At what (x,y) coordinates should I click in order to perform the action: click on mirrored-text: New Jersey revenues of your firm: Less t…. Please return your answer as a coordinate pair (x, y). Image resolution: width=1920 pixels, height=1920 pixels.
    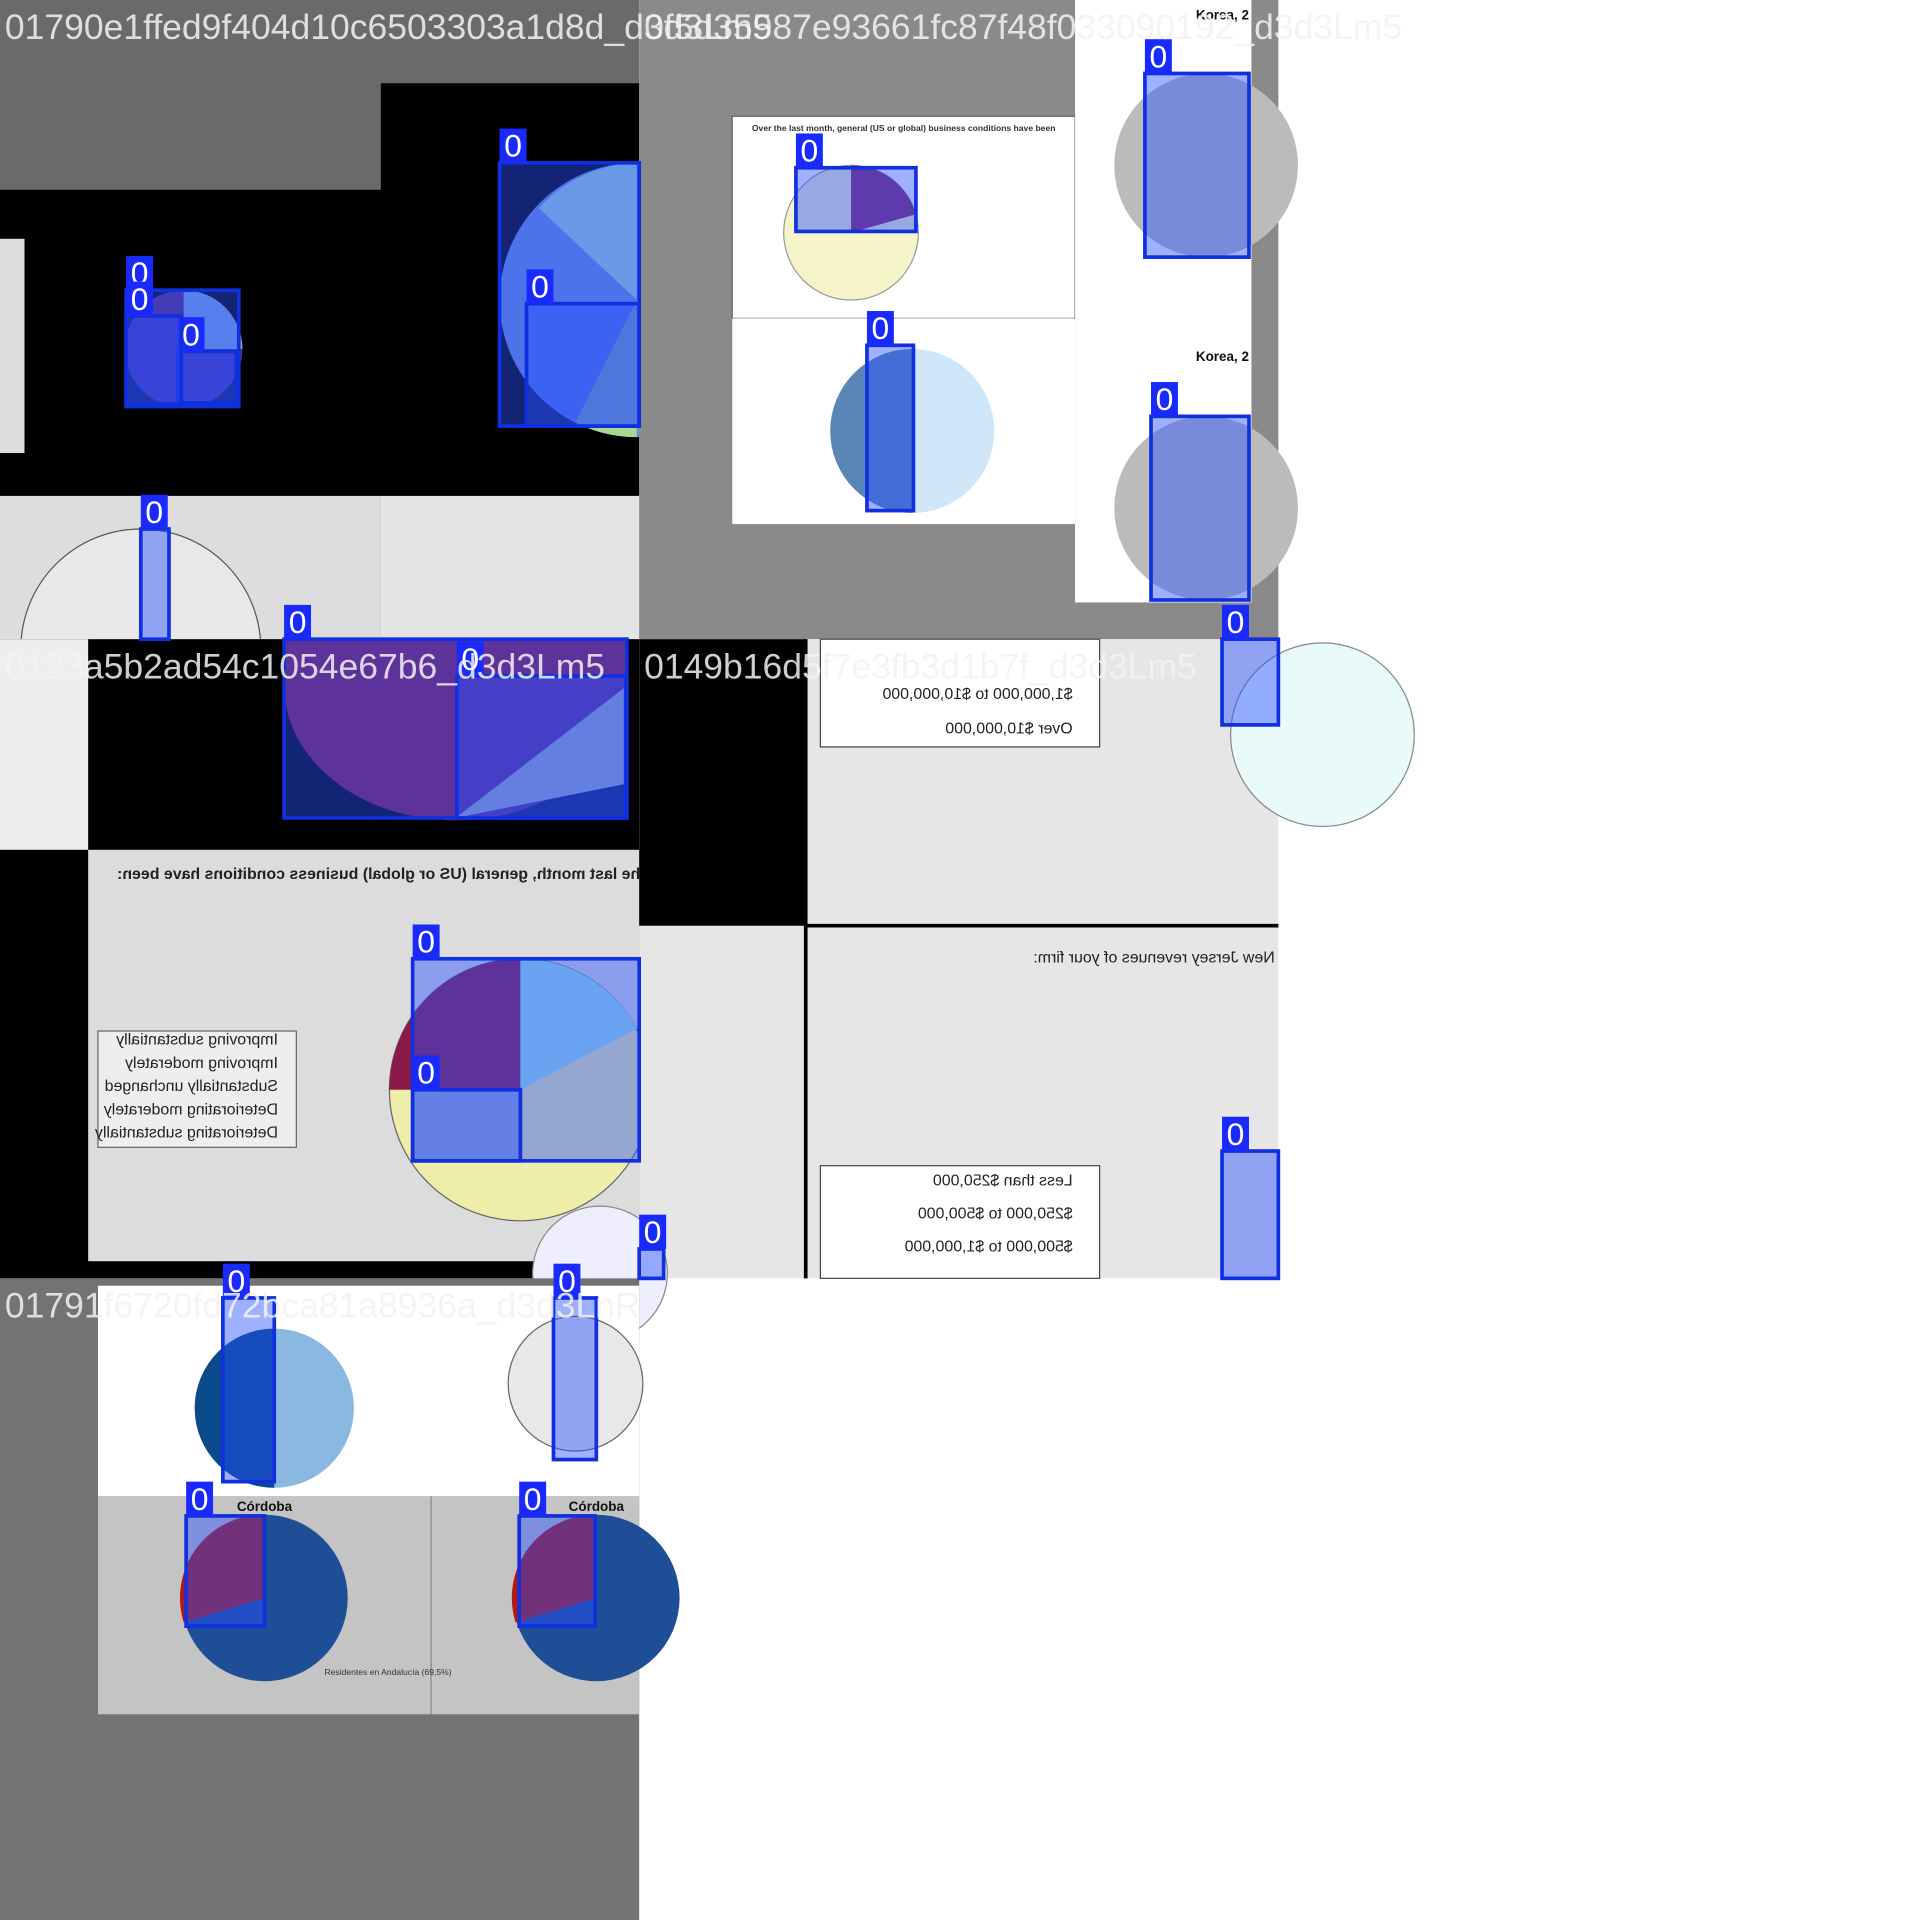
    Looking at the image, I should click on (1078, 970).